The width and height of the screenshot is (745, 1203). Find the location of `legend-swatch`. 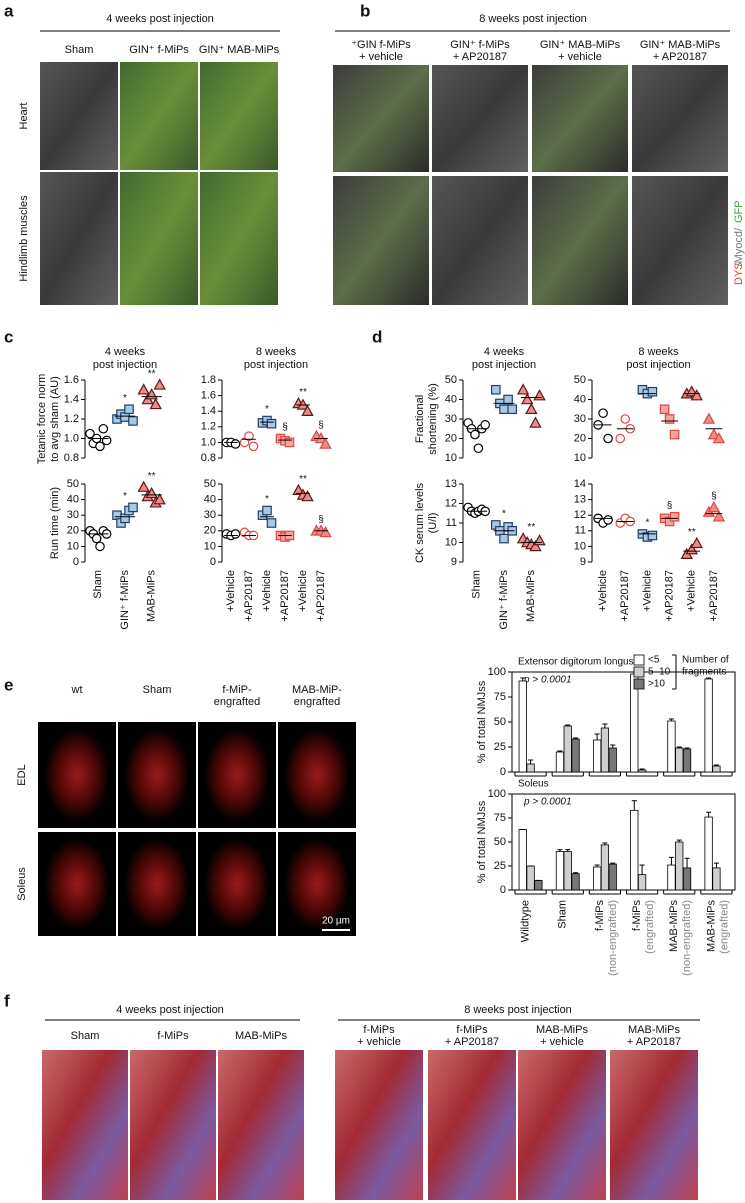

legend-swatch is located at coordinates (639, 672).